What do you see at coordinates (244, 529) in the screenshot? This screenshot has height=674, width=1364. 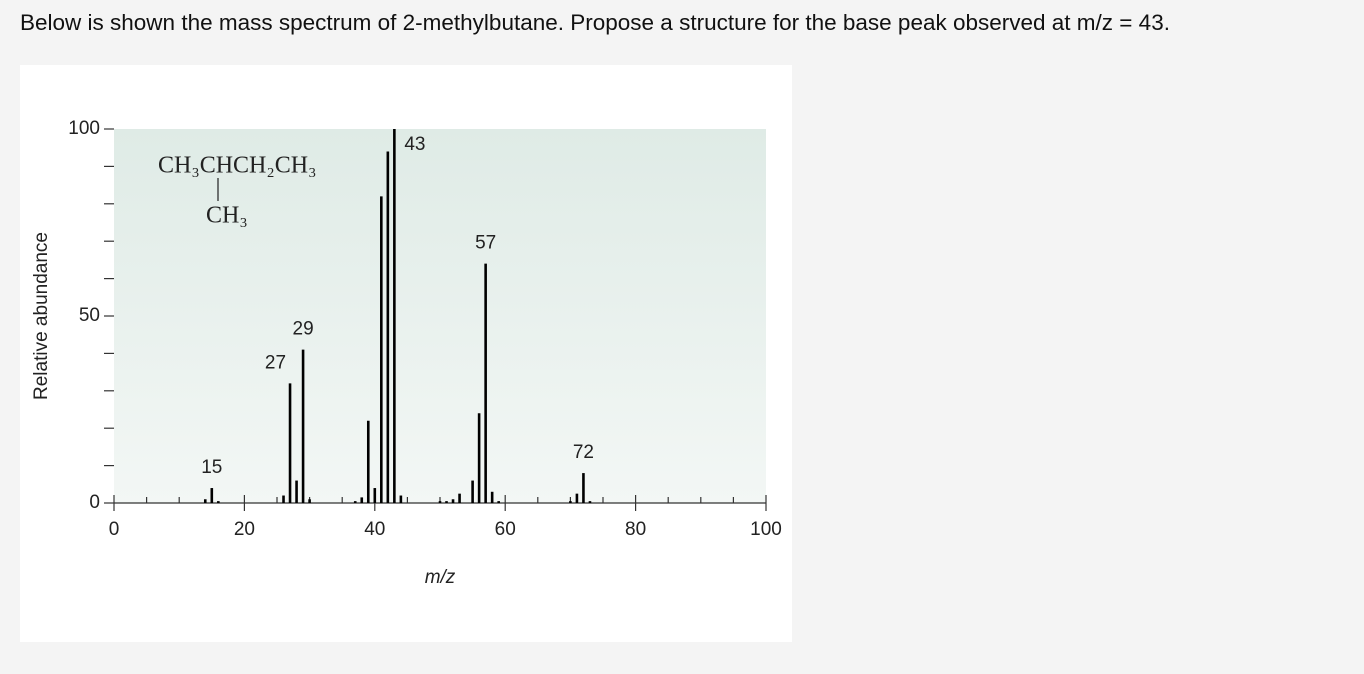 I see `x-tick-label: 20` at bounding box center [244, 529].